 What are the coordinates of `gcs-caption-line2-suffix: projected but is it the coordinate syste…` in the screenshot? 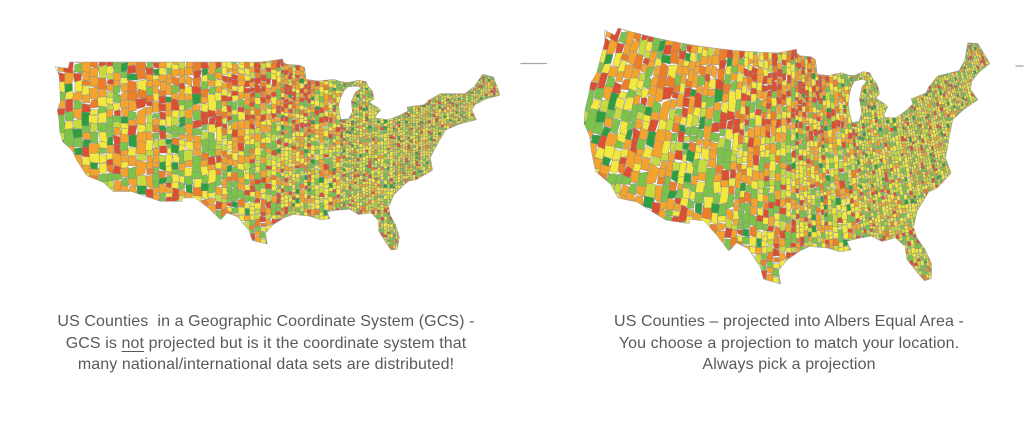 It's located at (305, 343).